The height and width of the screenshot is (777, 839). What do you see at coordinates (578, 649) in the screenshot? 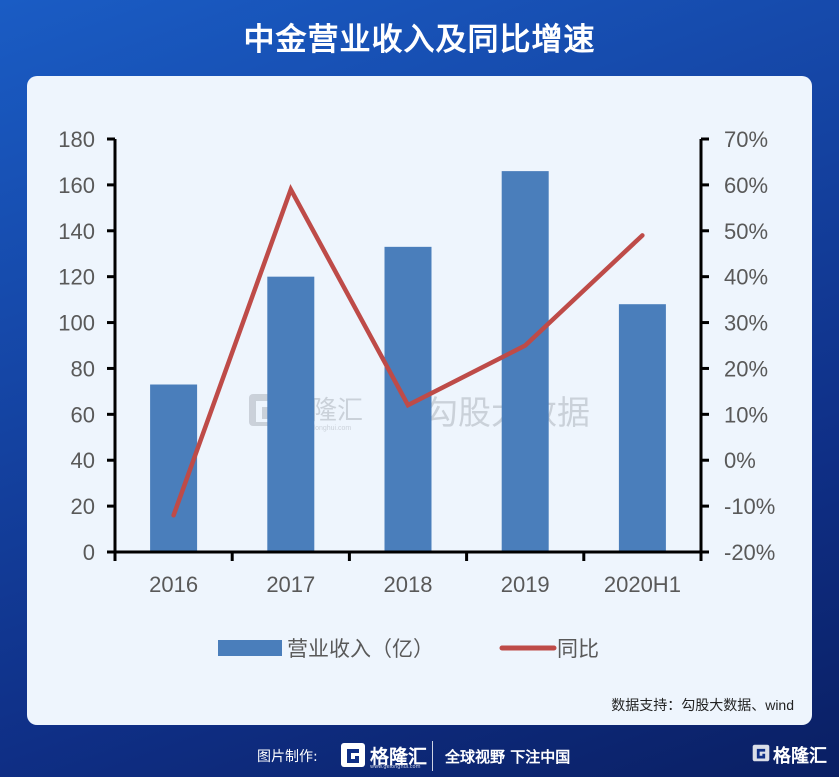
I see `legend-line-label: 同比` at bounding box center [578, 649].